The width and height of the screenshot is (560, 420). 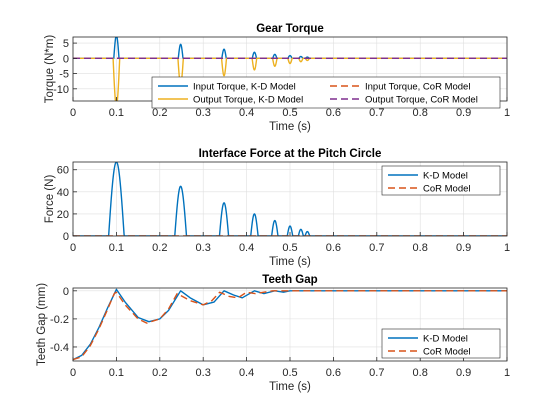 What do you see at coordinates (421, 100) in the screenshot?
I see `legend-entry-3: Output Torque, CoR Model` at bounding box center [421, 100].